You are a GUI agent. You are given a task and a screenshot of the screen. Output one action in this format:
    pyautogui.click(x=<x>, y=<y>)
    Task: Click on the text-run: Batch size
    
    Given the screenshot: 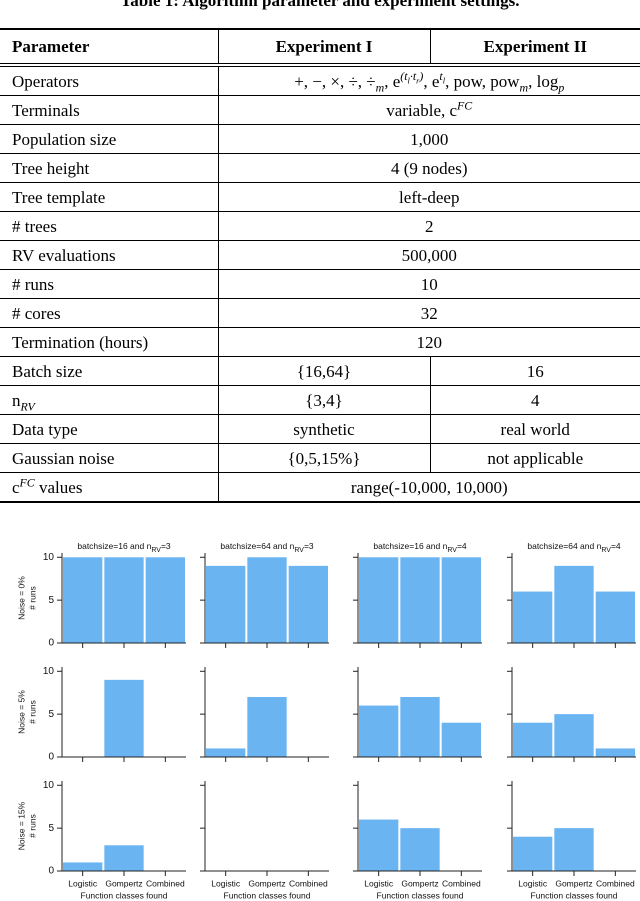 What is the action you would take?
    pyautogui.click(x=47, y=371)
    